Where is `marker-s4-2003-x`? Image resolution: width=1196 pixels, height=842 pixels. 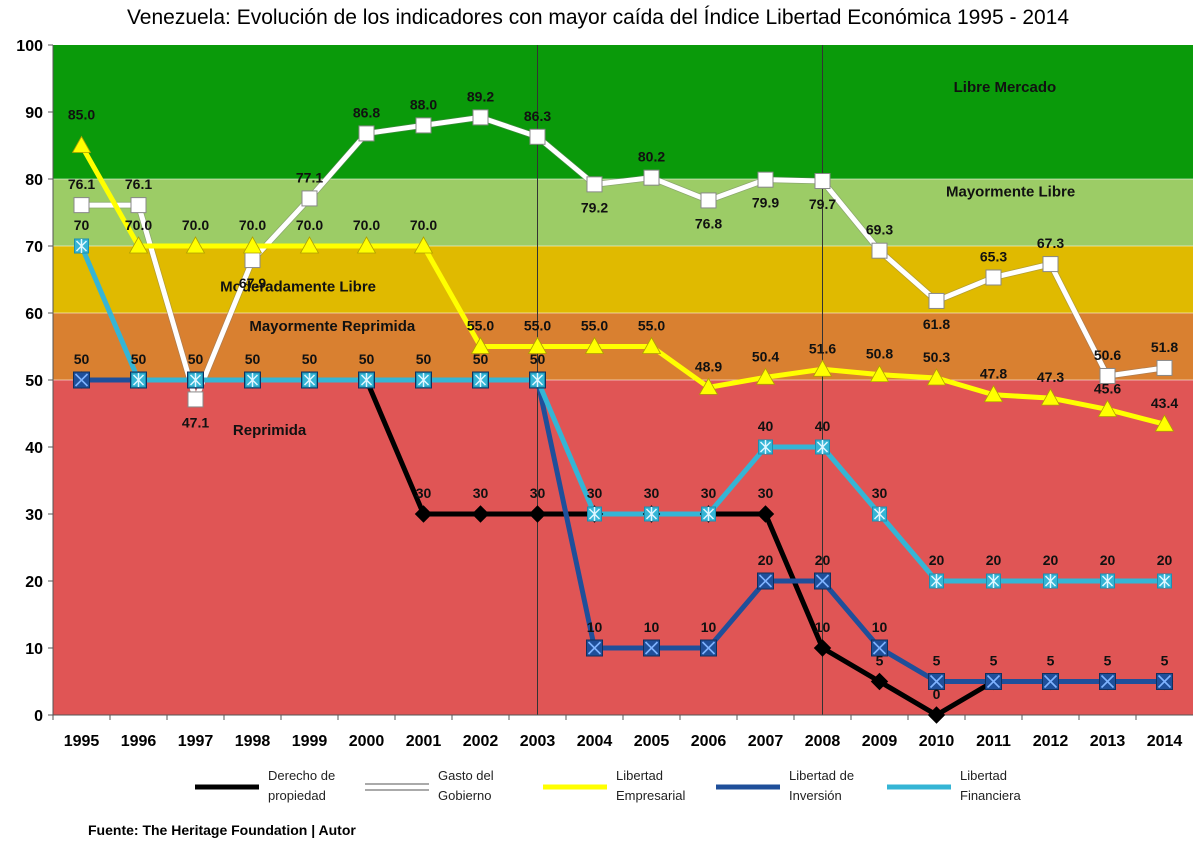 marker-s4-2003-x is located at coordinates (537, 380).